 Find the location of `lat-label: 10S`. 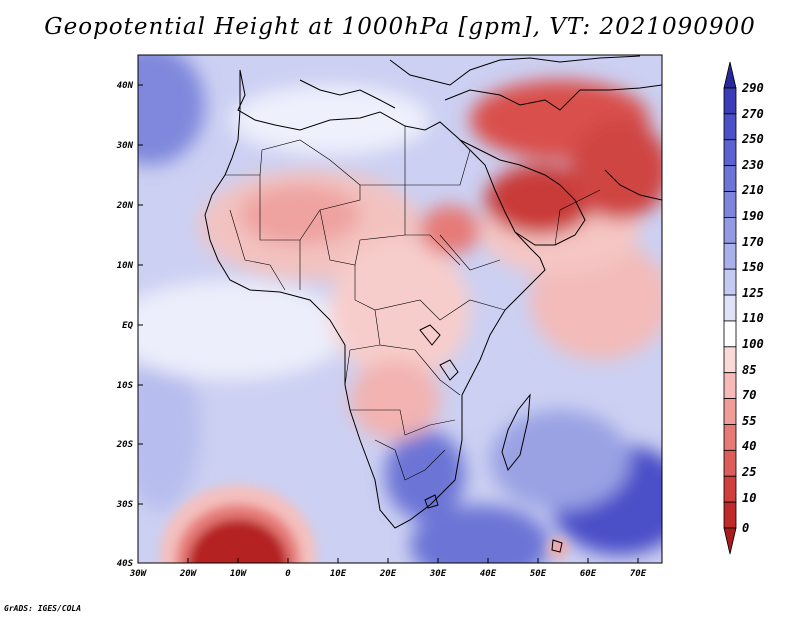

lat-label: 10S is located at coordinates (125, 386).